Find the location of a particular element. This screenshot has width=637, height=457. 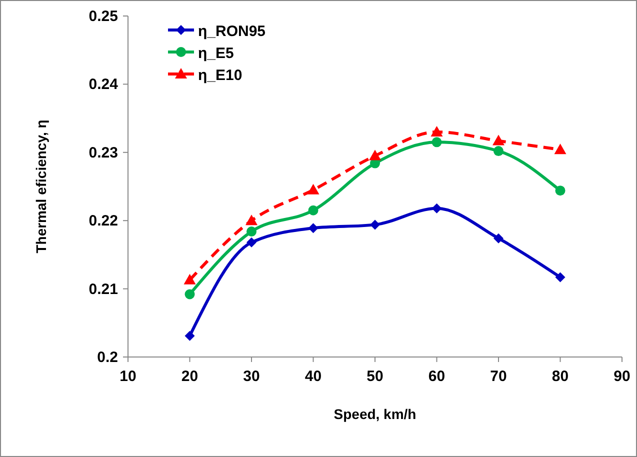

x-tick-label: 40 is located at coordinates (313, 376).